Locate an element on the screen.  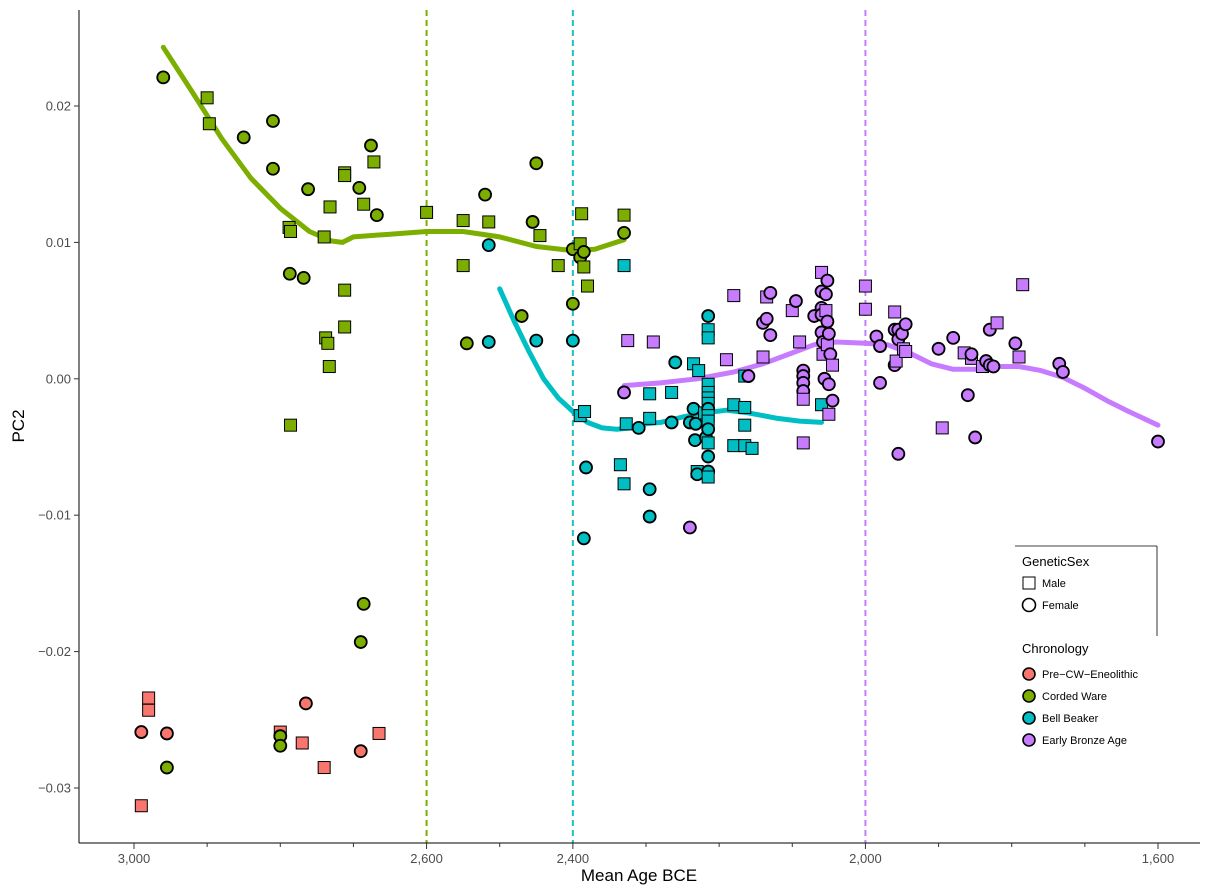
legend-chronology-title: Chronology is located at coordinates (1055, 648).